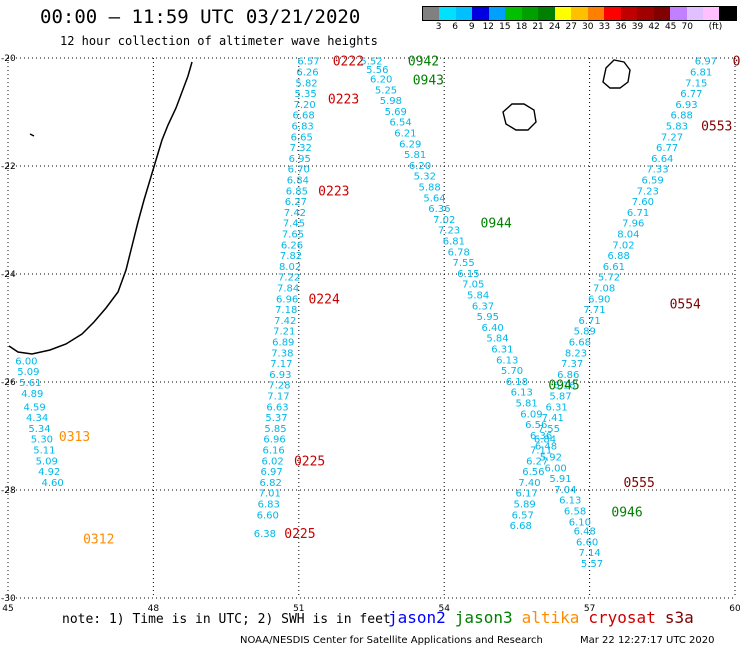  What do you see at coordinates (74, 437) in the screenshot?
I see `track-time-label: 0313` at bounding box center [74, 437].